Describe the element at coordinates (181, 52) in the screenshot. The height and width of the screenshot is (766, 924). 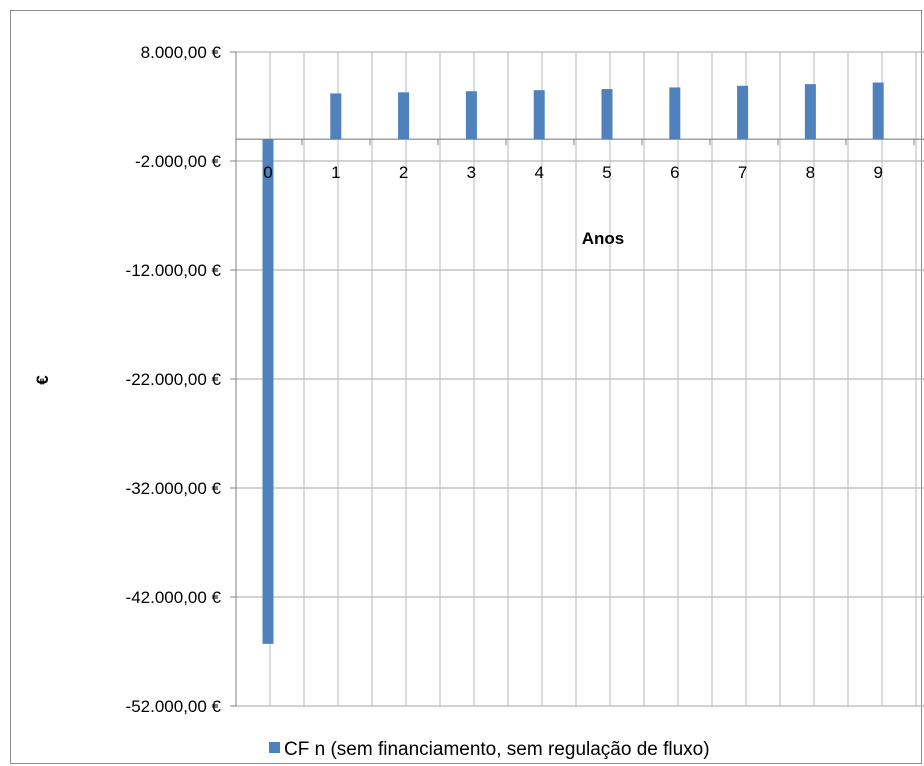
I see `y-tick-label: 8.000,00 €` at that location.